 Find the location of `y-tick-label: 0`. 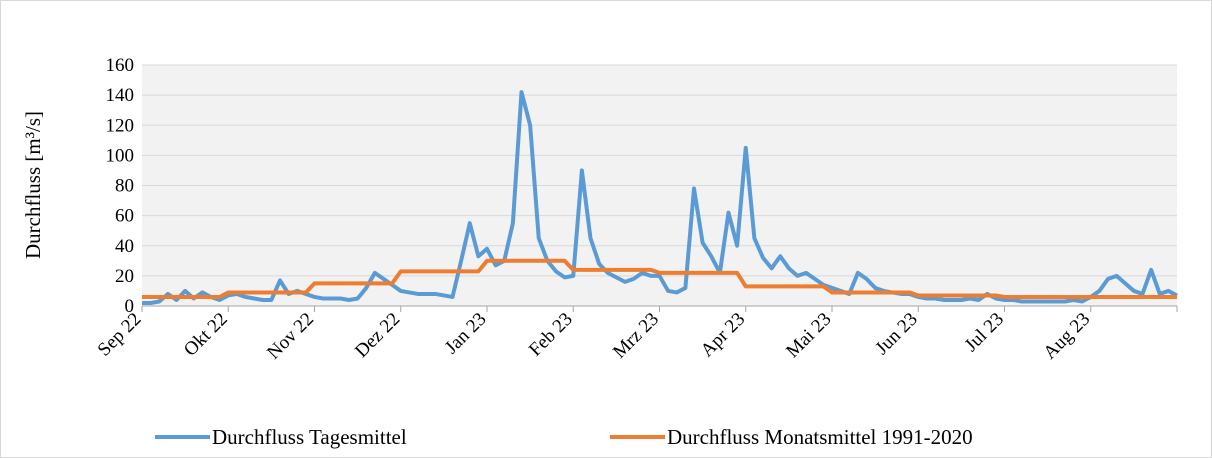

y-tick-label: 0 is located at coordinates (130, 306).